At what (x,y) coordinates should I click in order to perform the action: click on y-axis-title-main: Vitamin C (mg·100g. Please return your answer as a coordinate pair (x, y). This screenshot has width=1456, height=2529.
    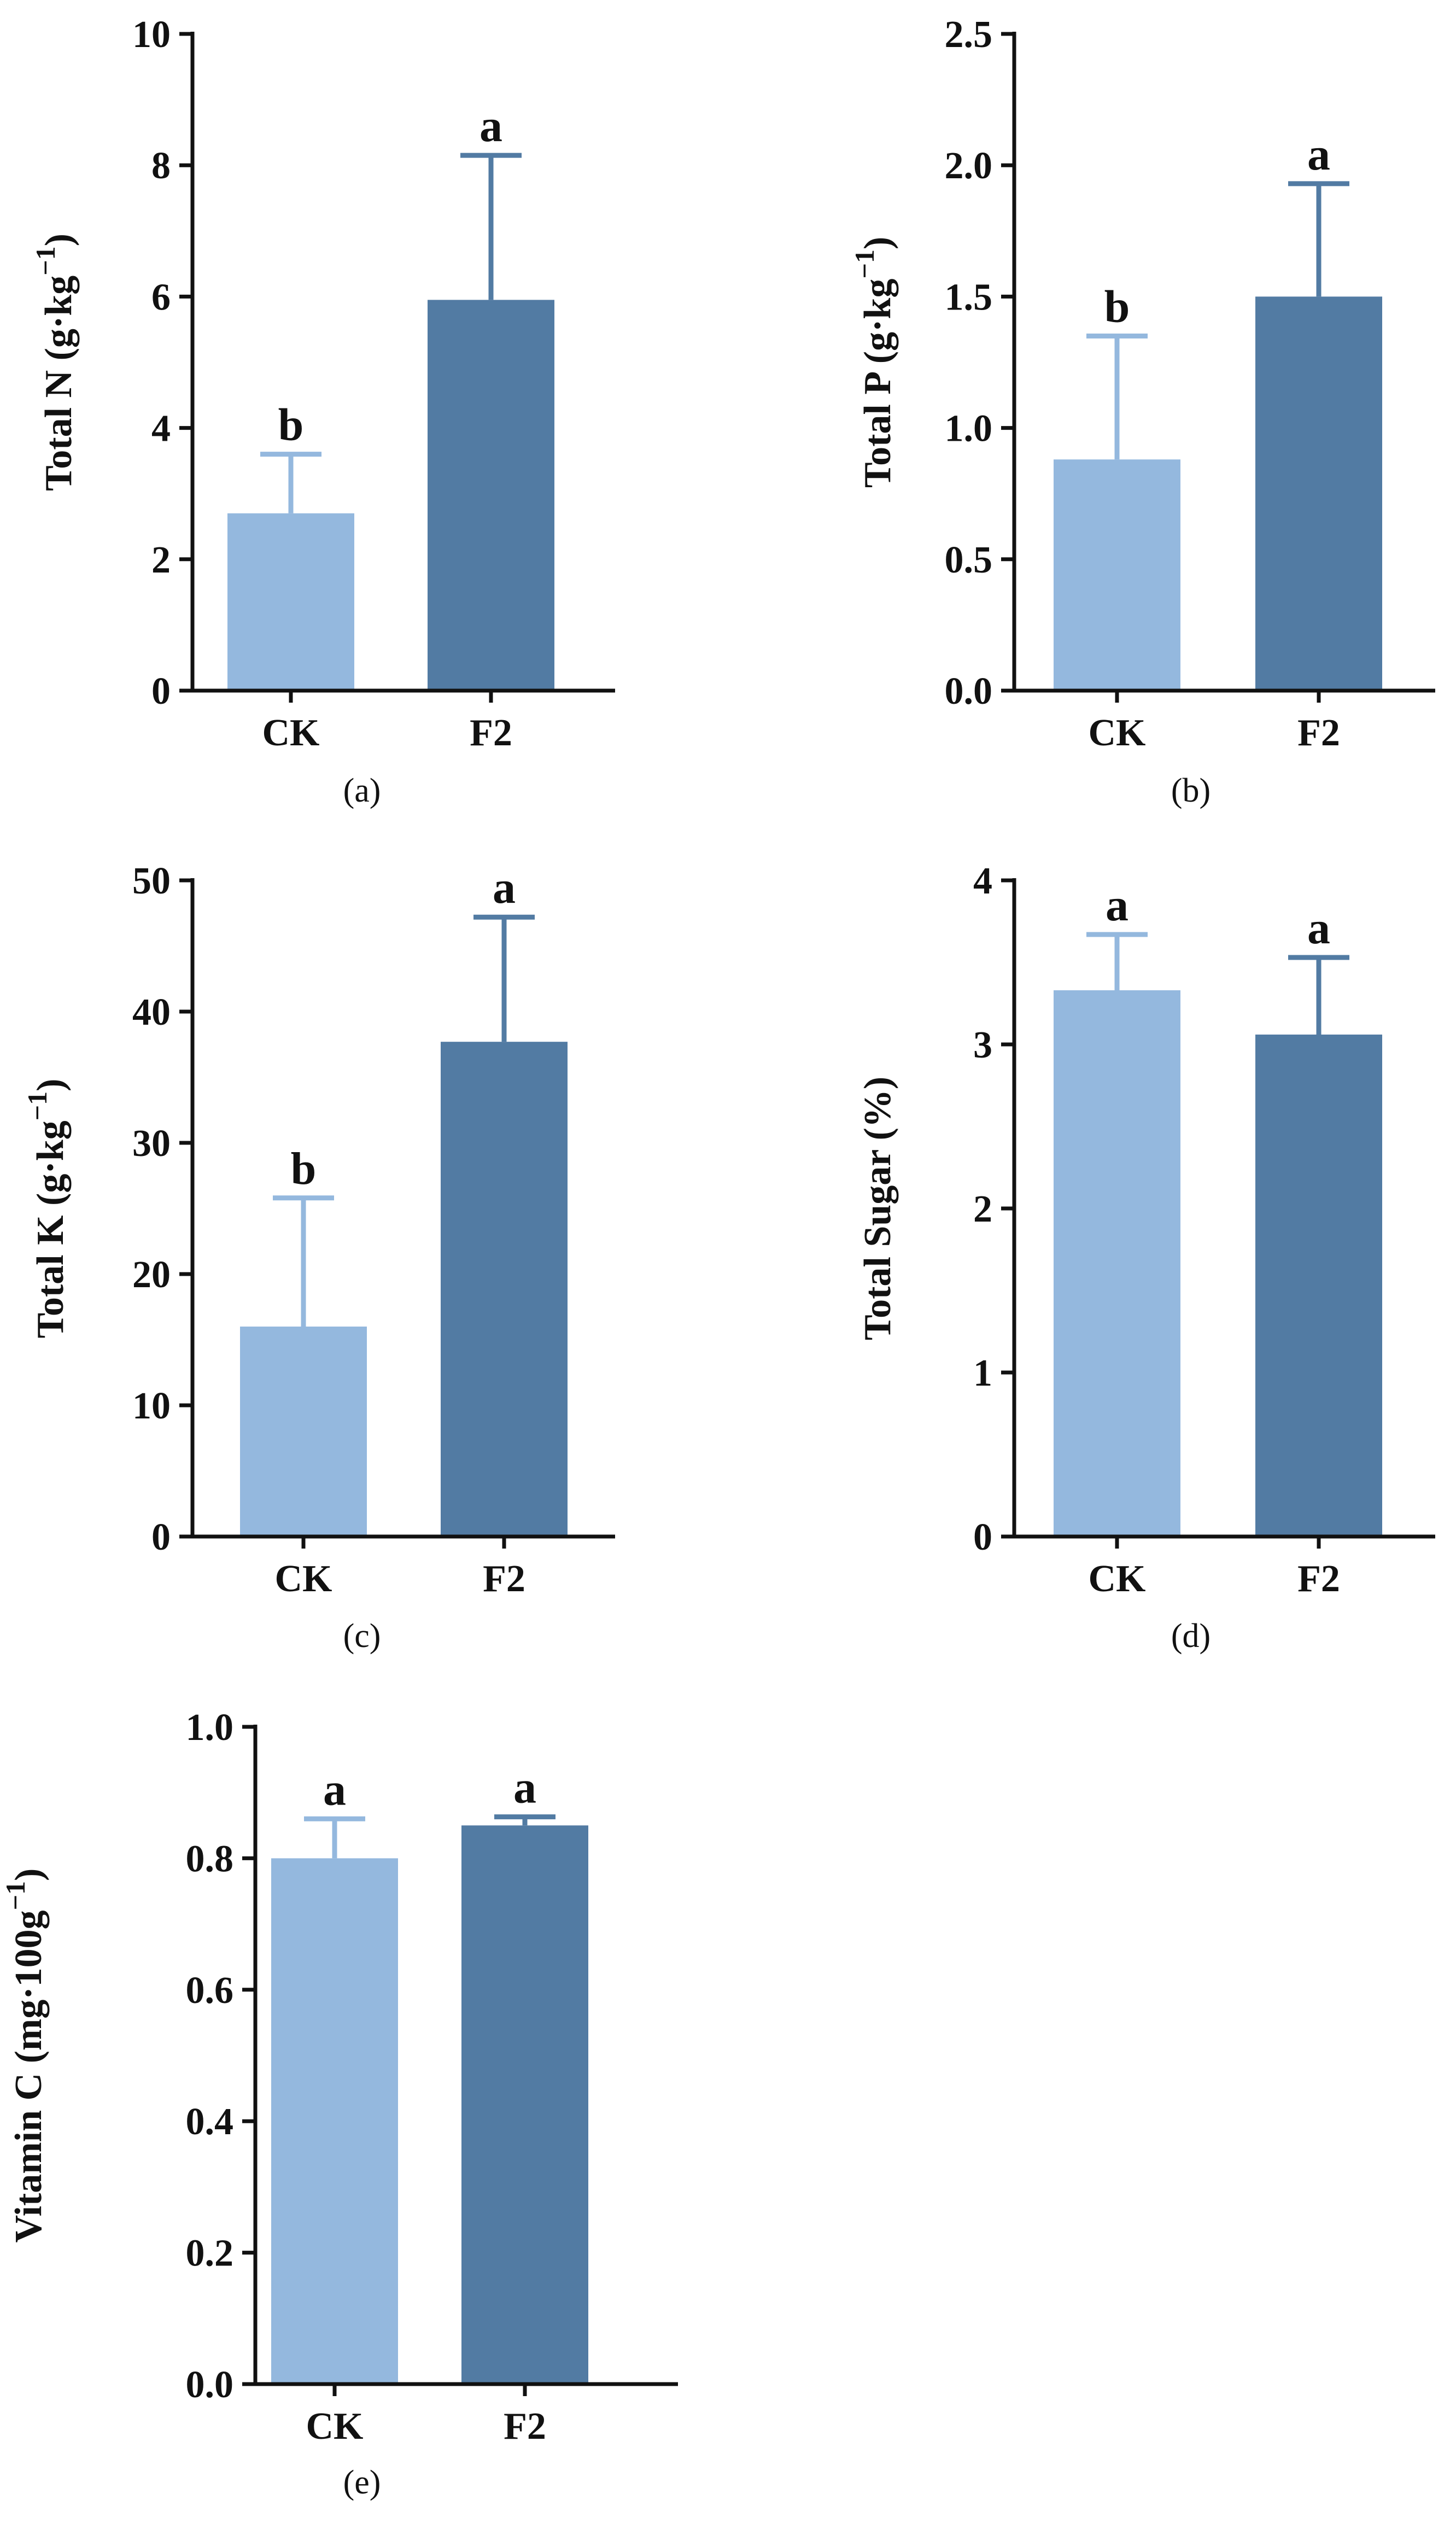
    Looking at the image, I should click on (29, 2076).